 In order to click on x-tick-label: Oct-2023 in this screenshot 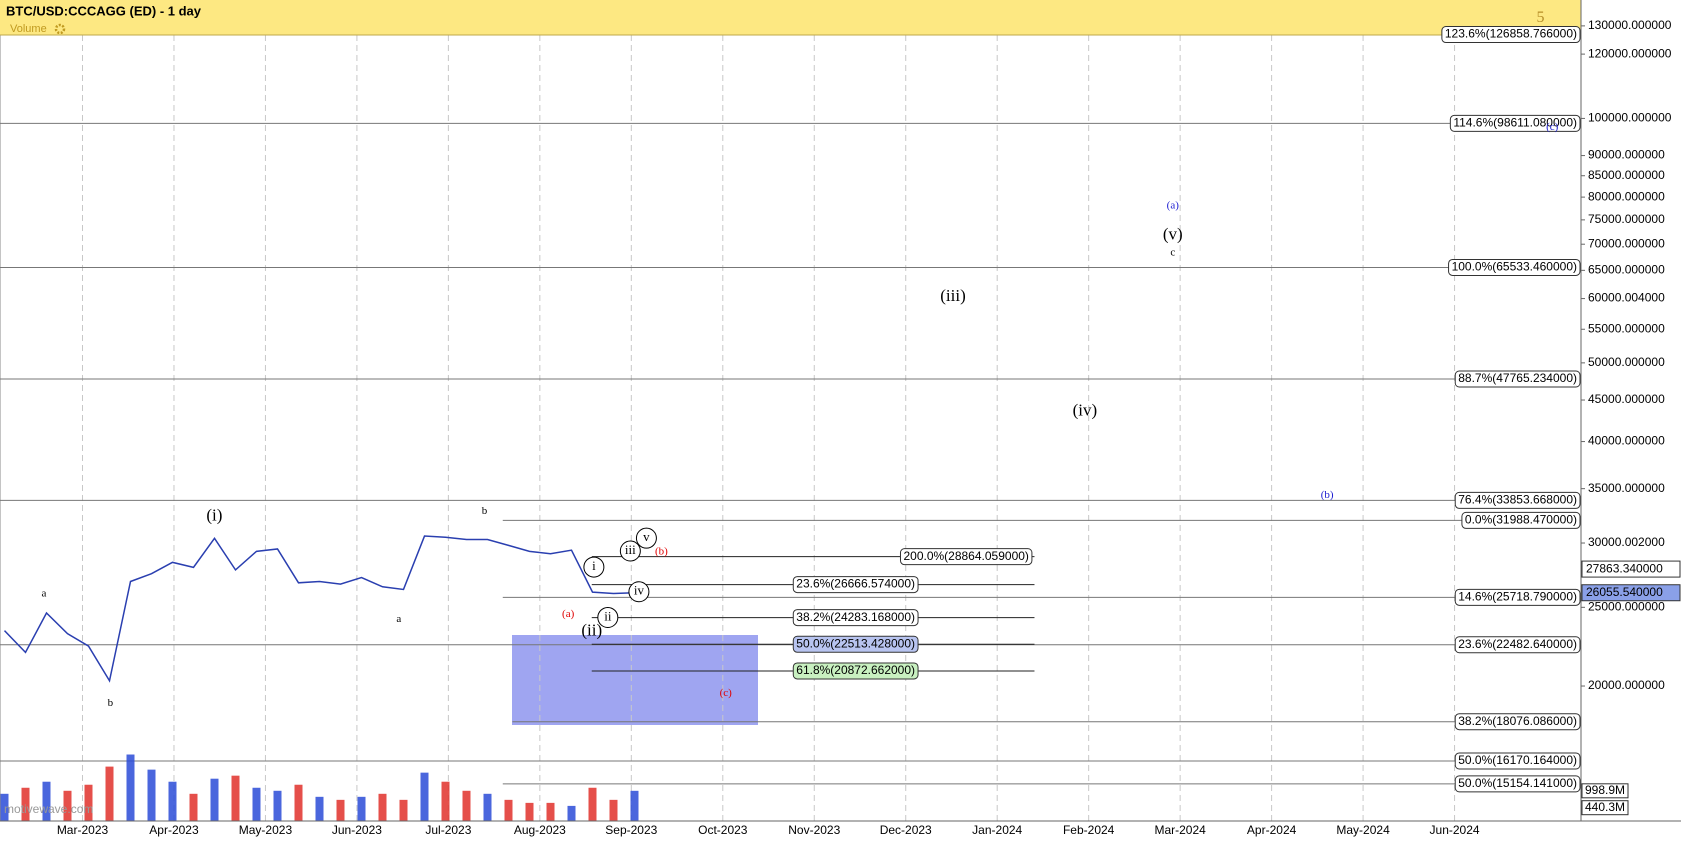, I will do `click(723, 830)`.